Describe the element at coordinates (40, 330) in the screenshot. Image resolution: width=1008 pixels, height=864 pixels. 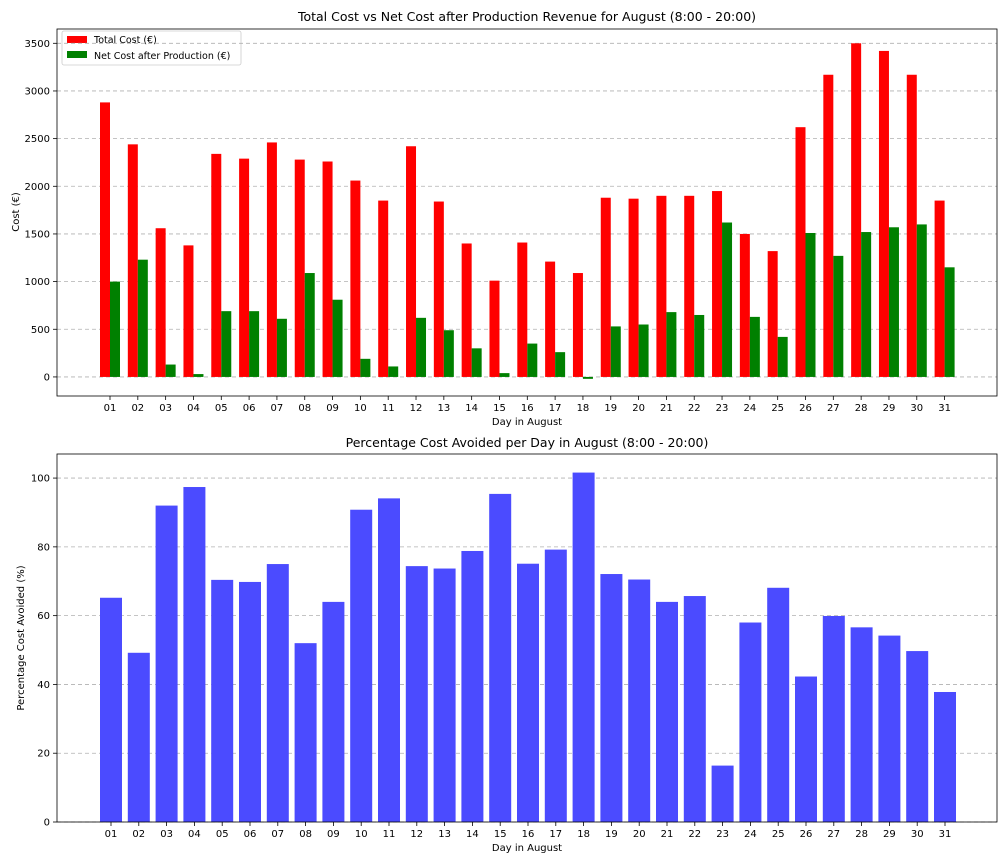
I see `top-chart-ytick-label: 500` at that location.